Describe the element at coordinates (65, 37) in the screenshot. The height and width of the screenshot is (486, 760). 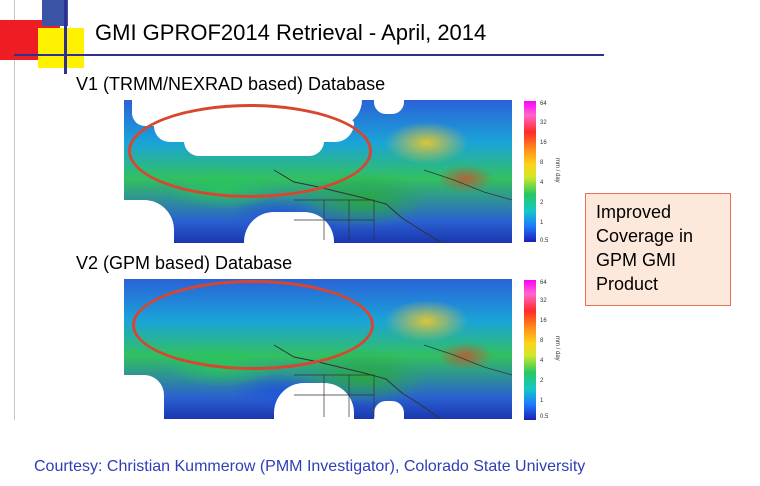
I see `decor-vertical-line` at that location.